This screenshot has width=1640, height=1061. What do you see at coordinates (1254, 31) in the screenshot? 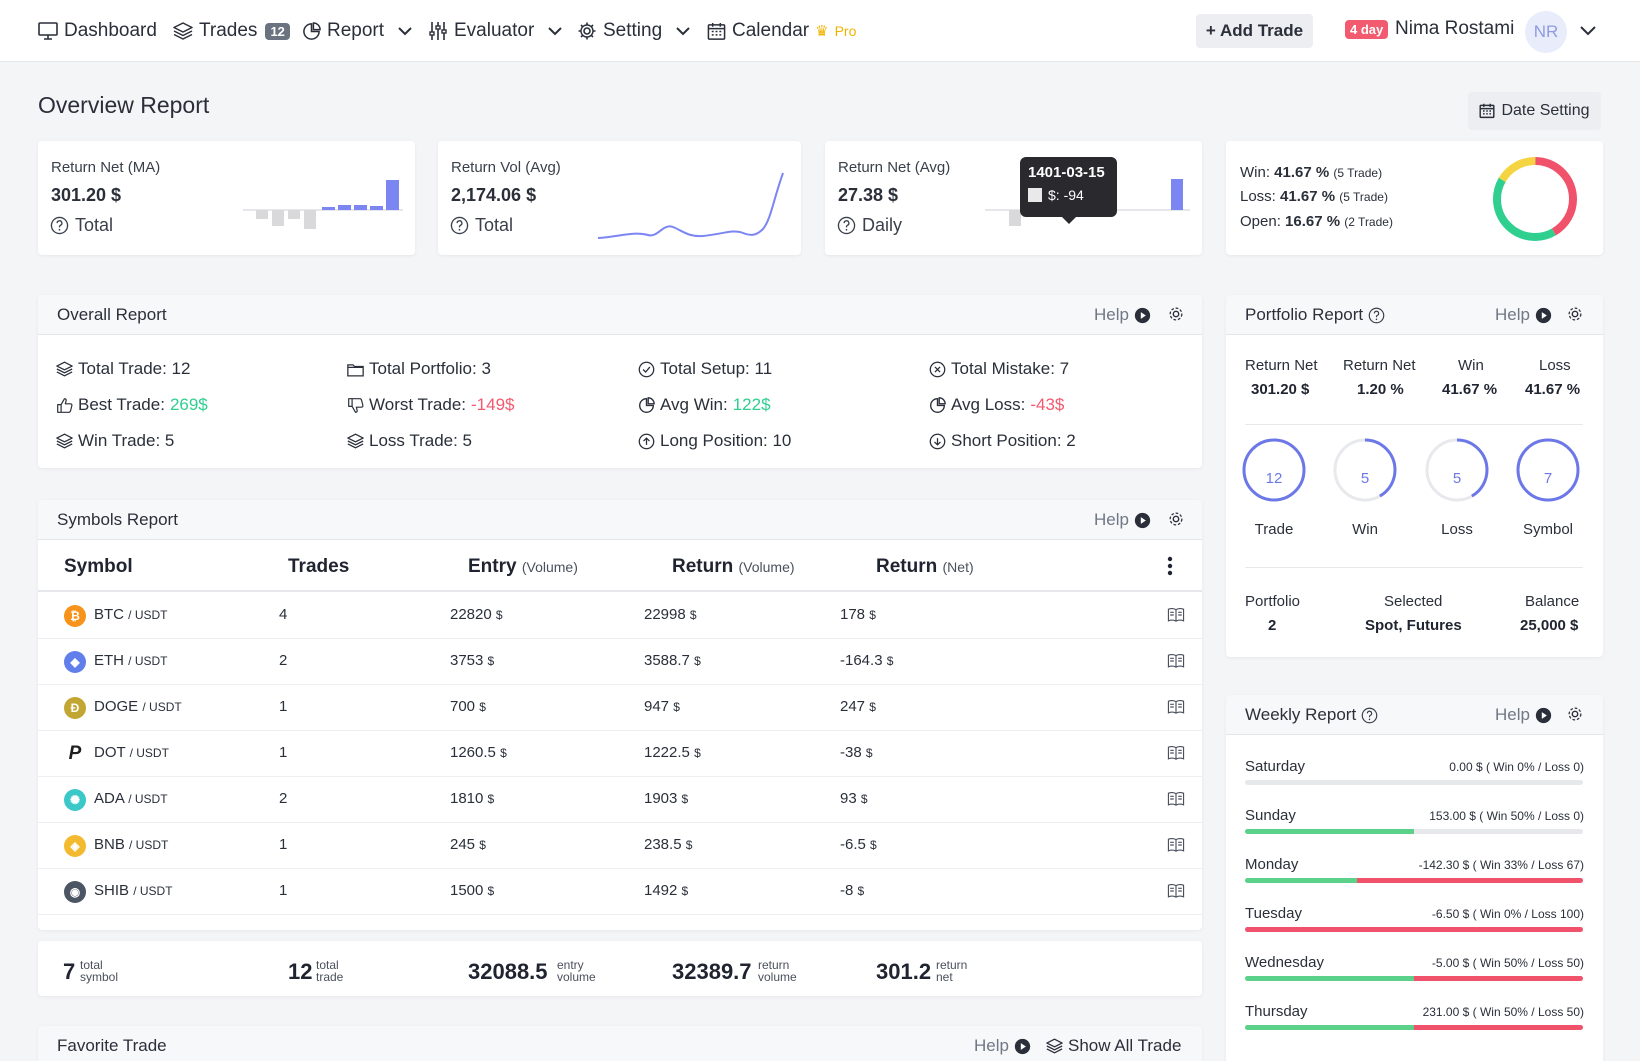
I see `add-trade-button: + Add Trade` at bounding box center [1254, 31].